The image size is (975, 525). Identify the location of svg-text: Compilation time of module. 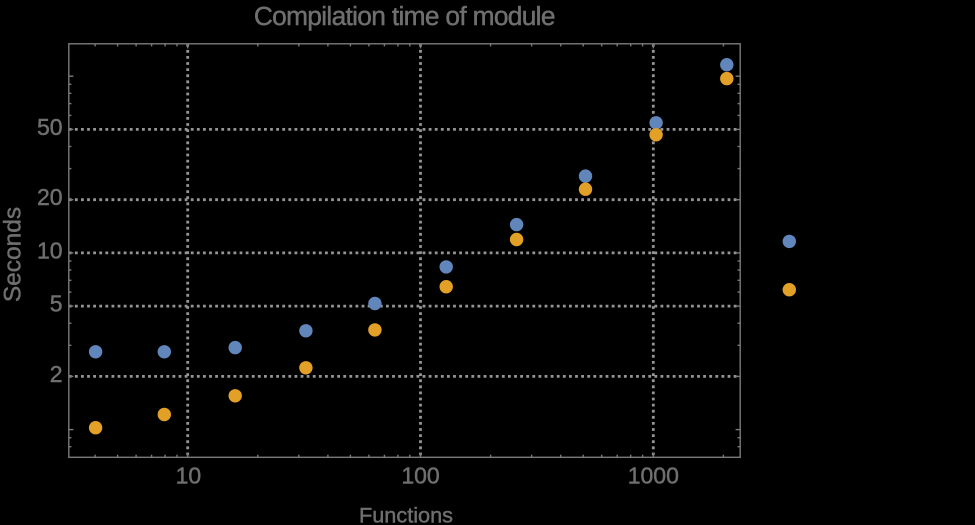
(404, 16).